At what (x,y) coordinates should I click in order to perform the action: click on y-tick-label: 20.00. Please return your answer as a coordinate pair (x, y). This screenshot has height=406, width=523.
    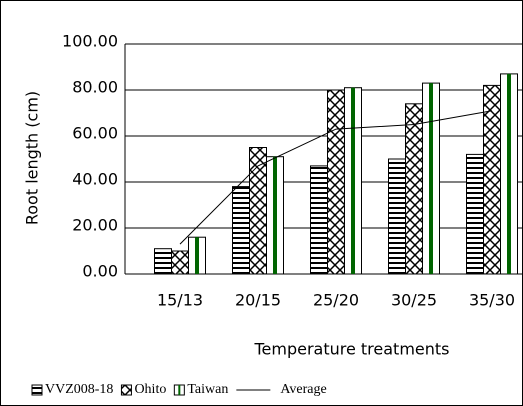
    Looking at the image, I should click on (95, 225).